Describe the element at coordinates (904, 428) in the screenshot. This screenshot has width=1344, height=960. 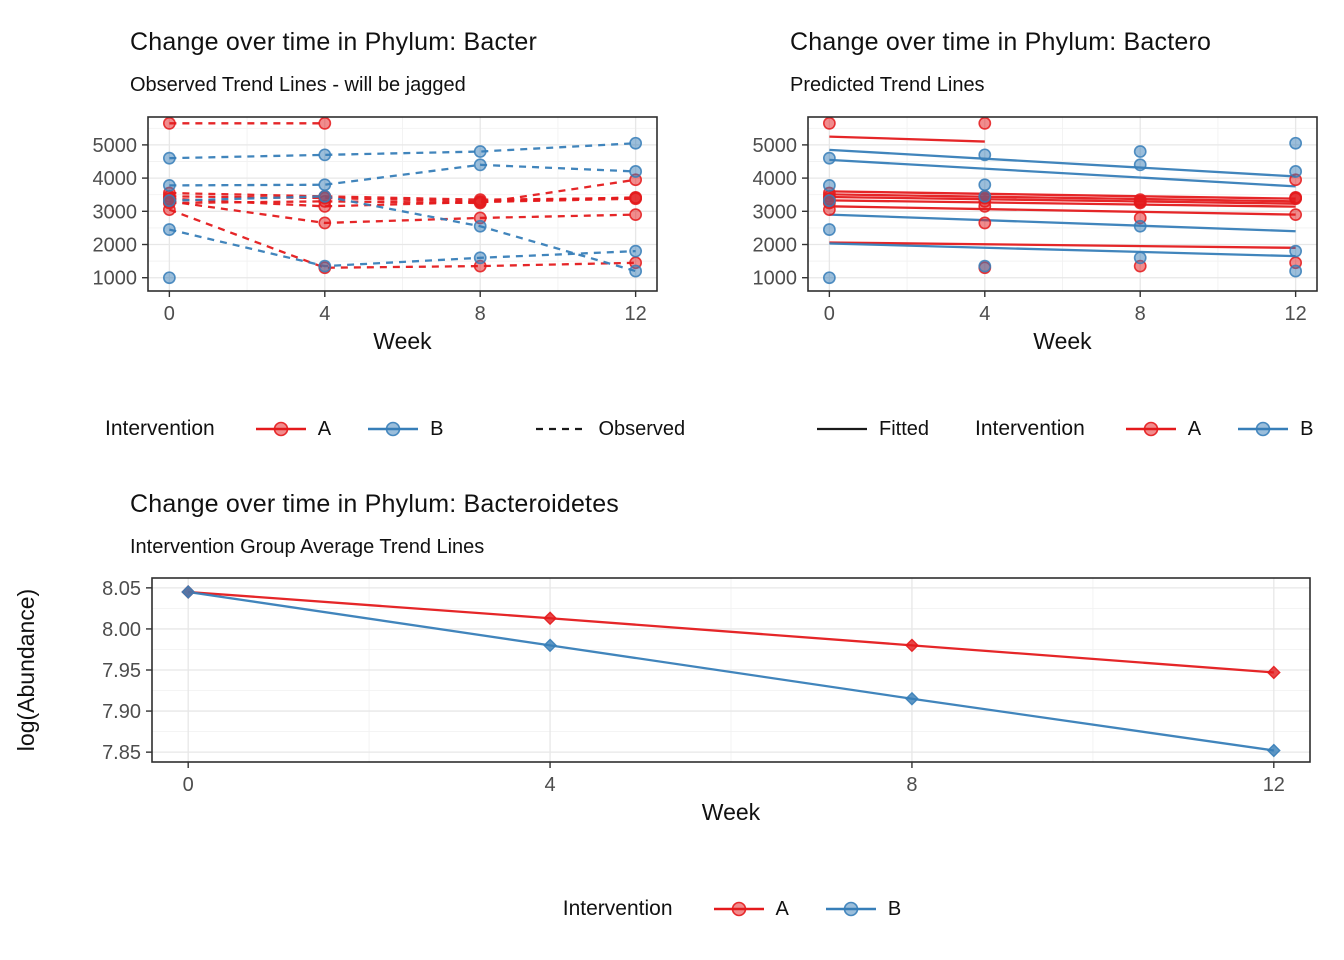
I see `legend-label-fitted: Fitted` at that location.